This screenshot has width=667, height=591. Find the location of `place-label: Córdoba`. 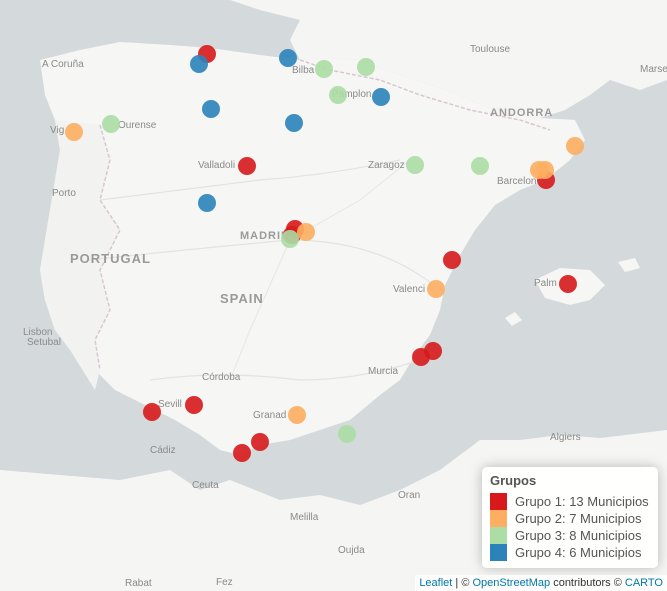

place-label: Córdoba is located at coordinates (221, 377).